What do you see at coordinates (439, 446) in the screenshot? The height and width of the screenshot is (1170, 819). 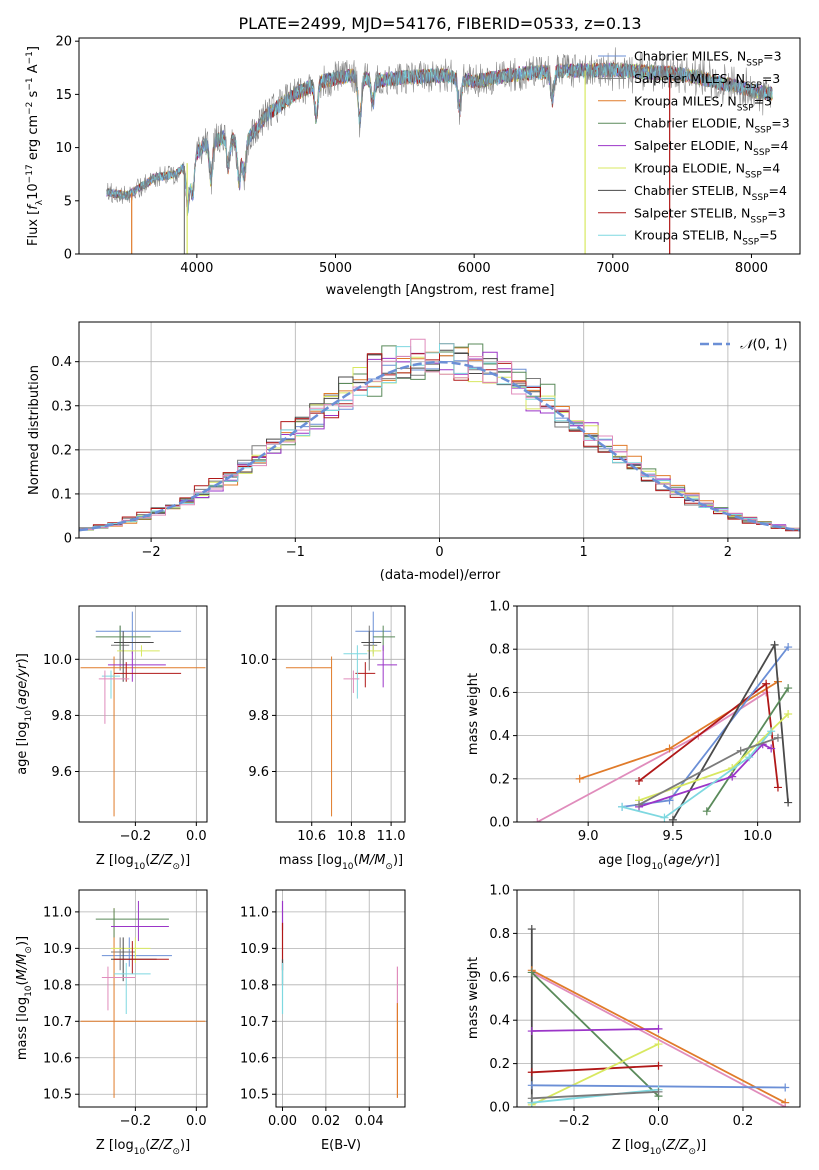 I see `normal-curve` at bounding box center [439, 446].